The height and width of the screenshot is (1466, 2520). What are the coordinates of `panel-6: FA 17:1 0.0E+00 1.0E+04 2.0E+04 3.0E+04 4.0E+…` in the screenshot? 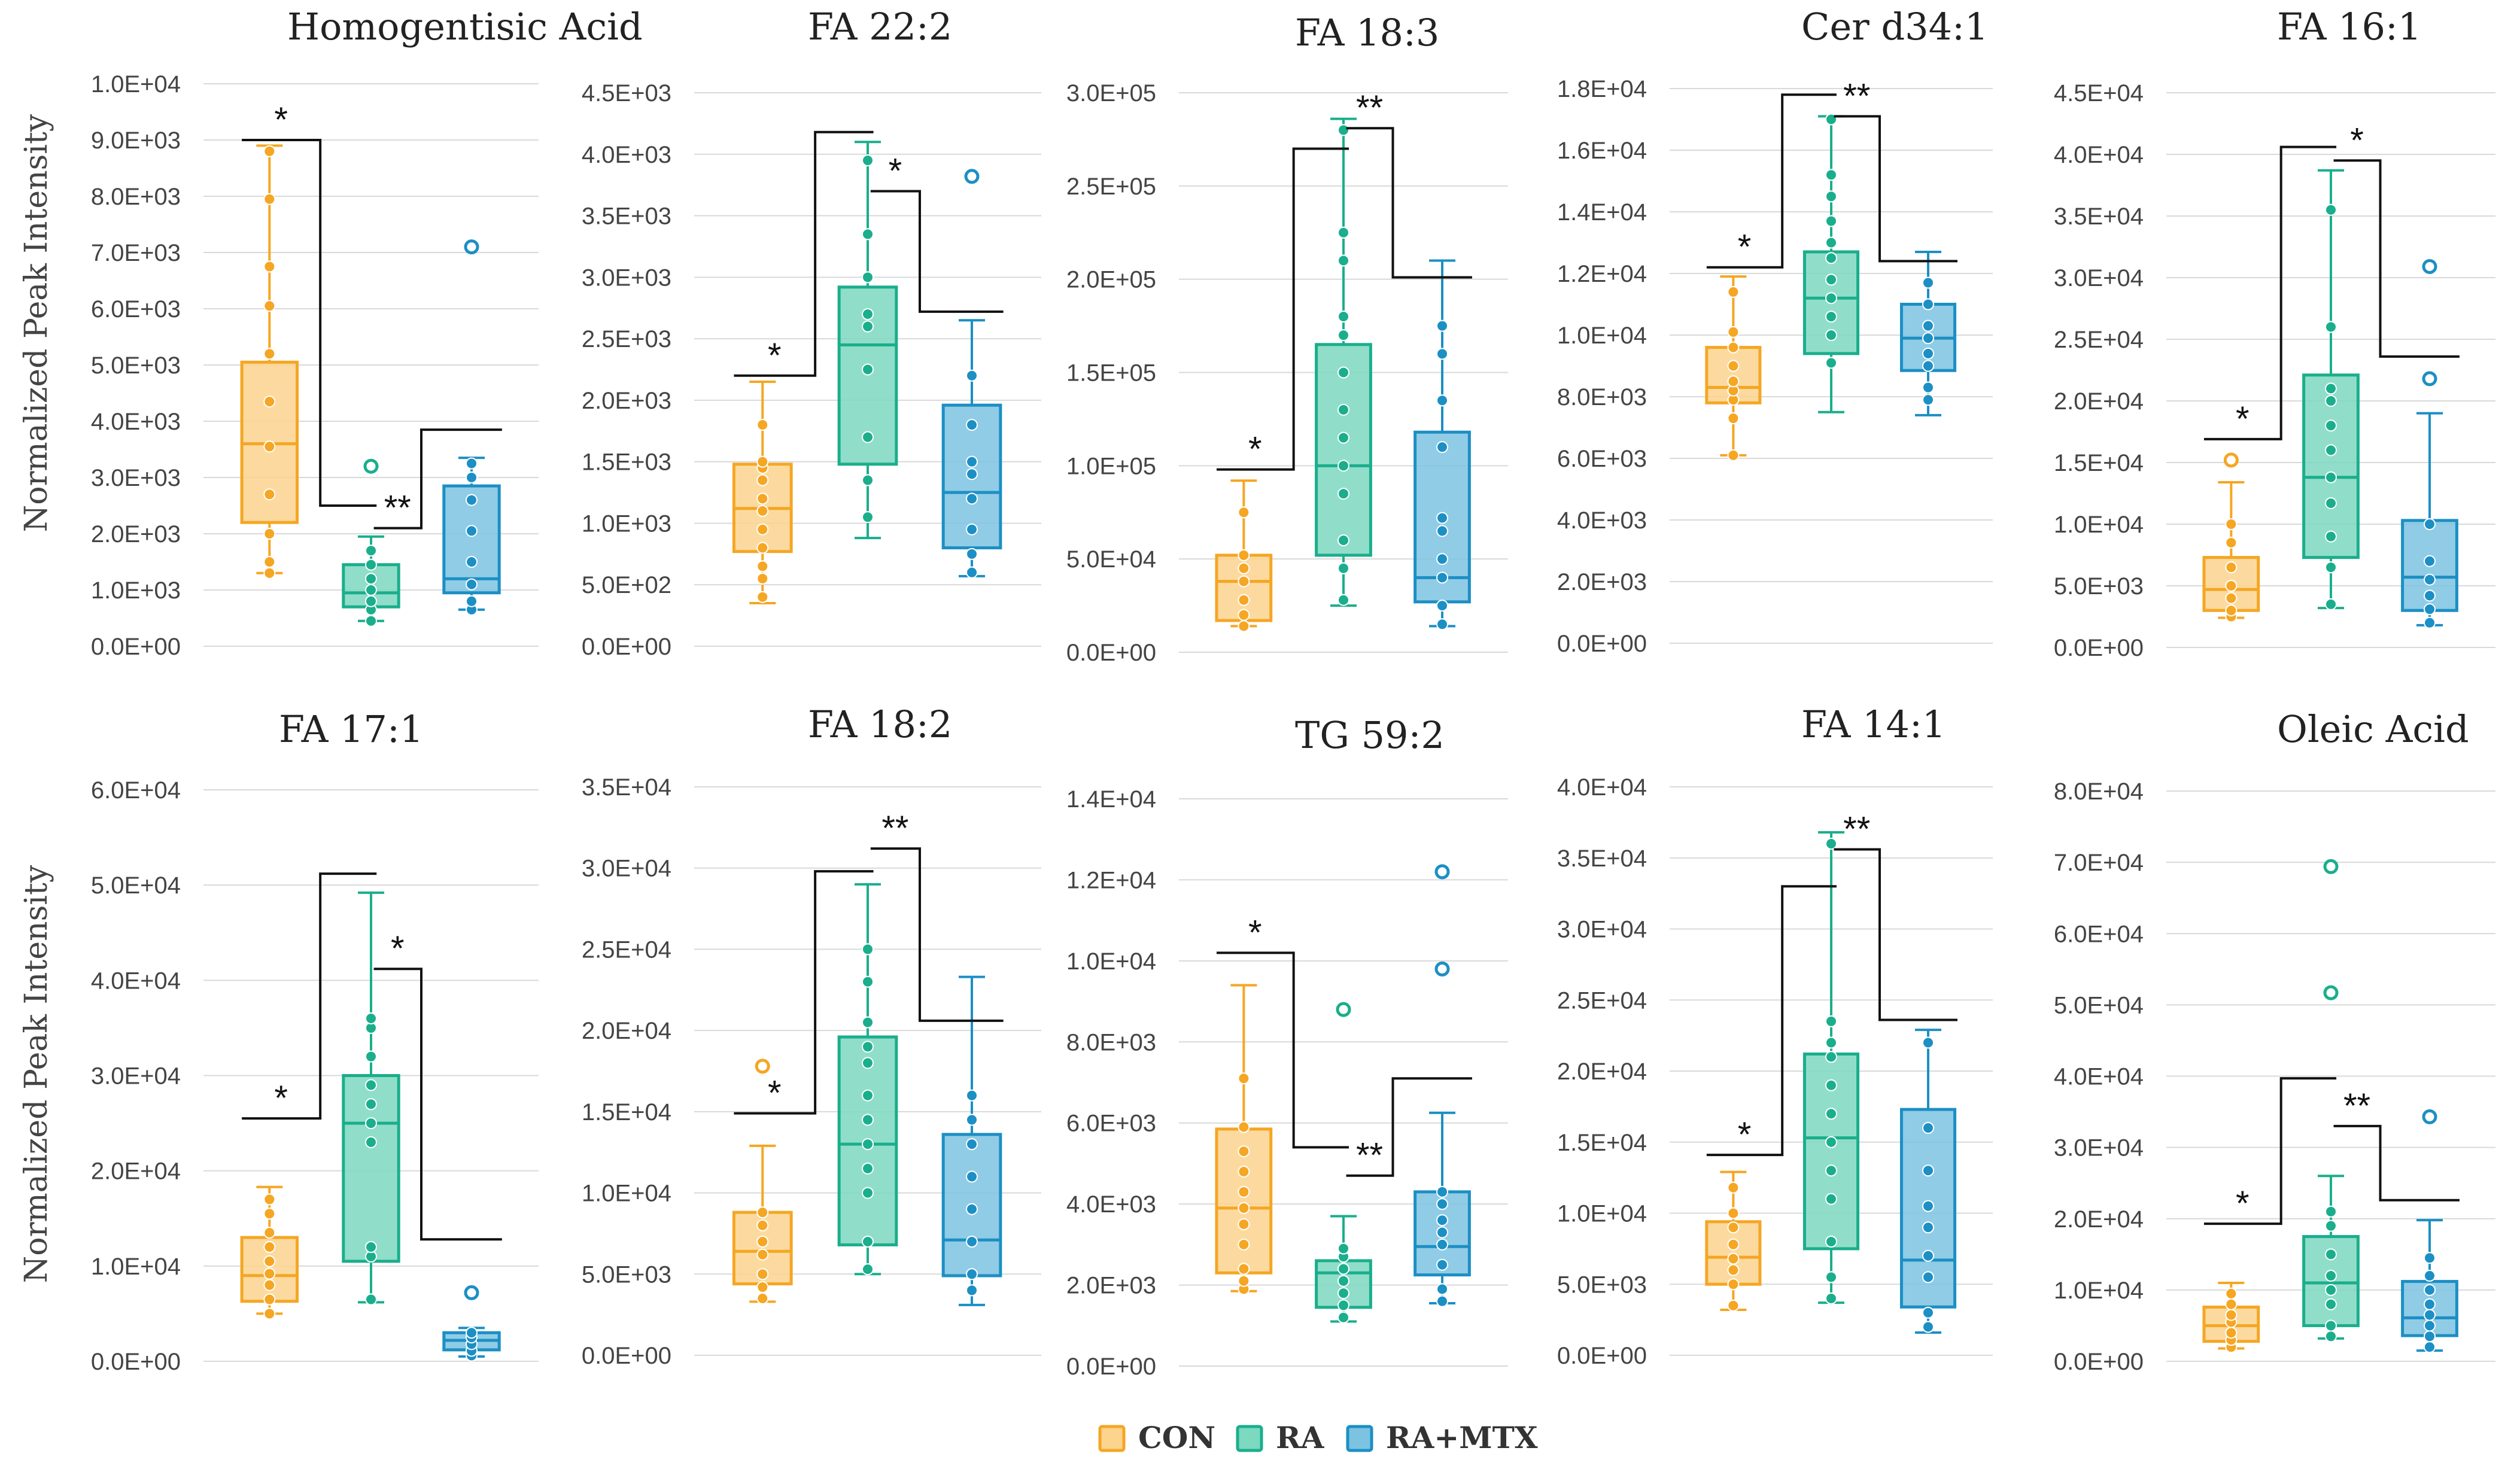 It's located at (315, 1041).